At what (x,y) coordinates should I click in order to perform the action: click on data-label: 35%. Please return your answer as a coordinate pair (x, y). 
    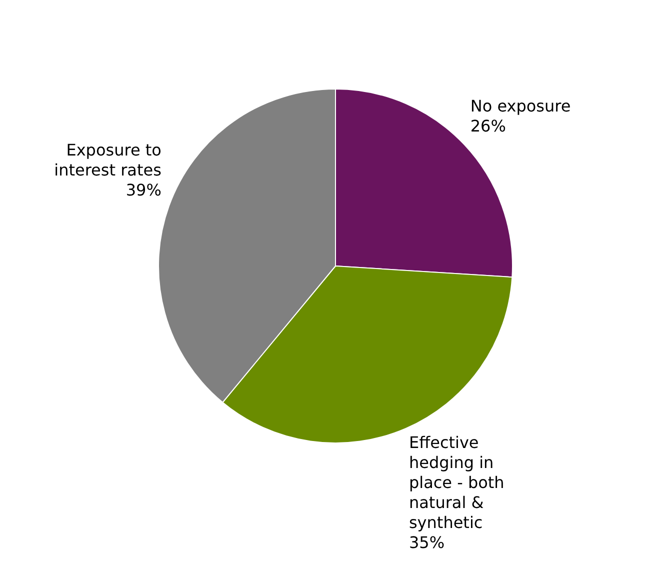
    Looking at the image, I should click on (426, 542).